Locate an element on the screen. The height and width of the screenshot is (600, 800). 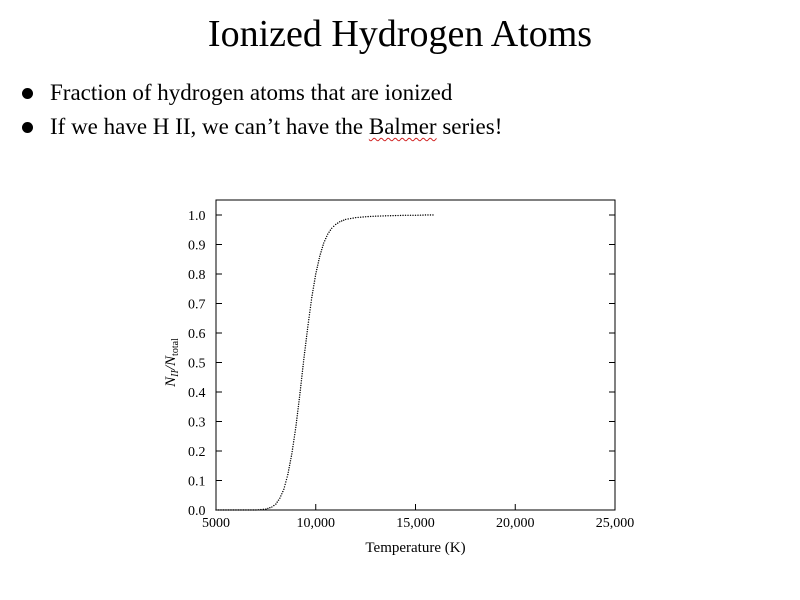
x-tick-label: 25,000 is located at coordinates (615, 523).